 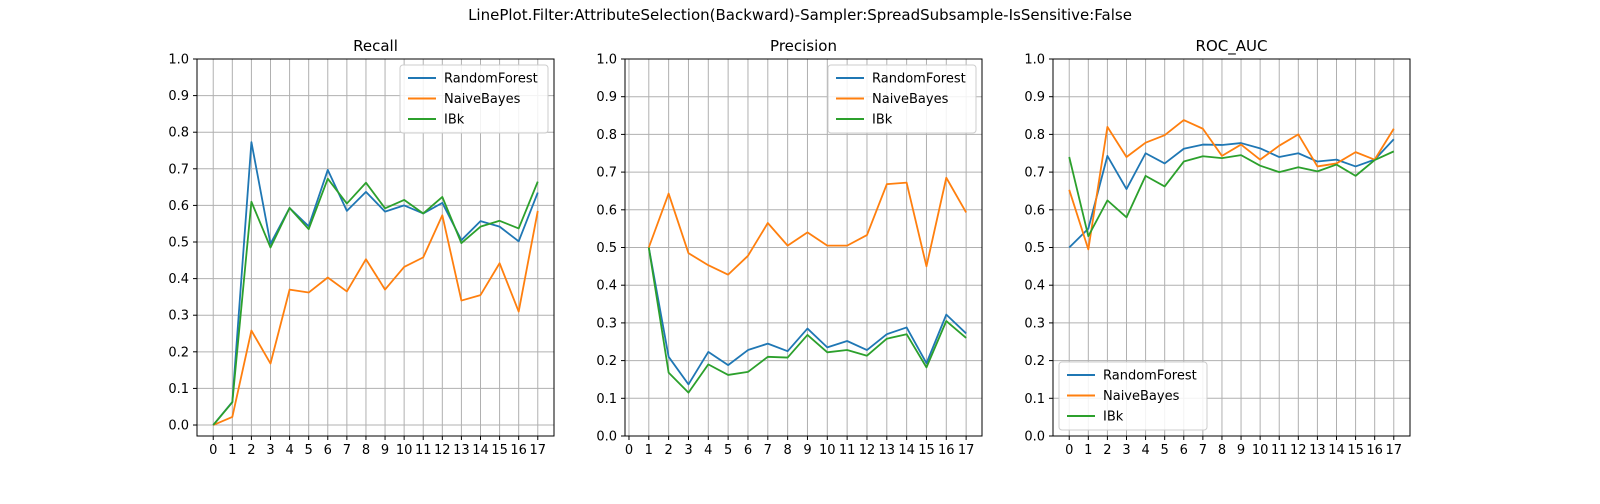 What do you see at coordinates (404, 450) in the screenshot?
I see `x-tick-label: 10` at bounding box center [404, 450].